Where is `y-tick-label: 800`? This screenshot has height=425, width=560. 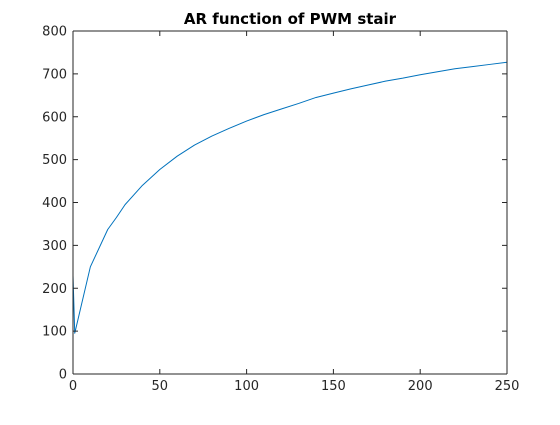 y-tick-label: 800 is located at coordinates (54, 32).